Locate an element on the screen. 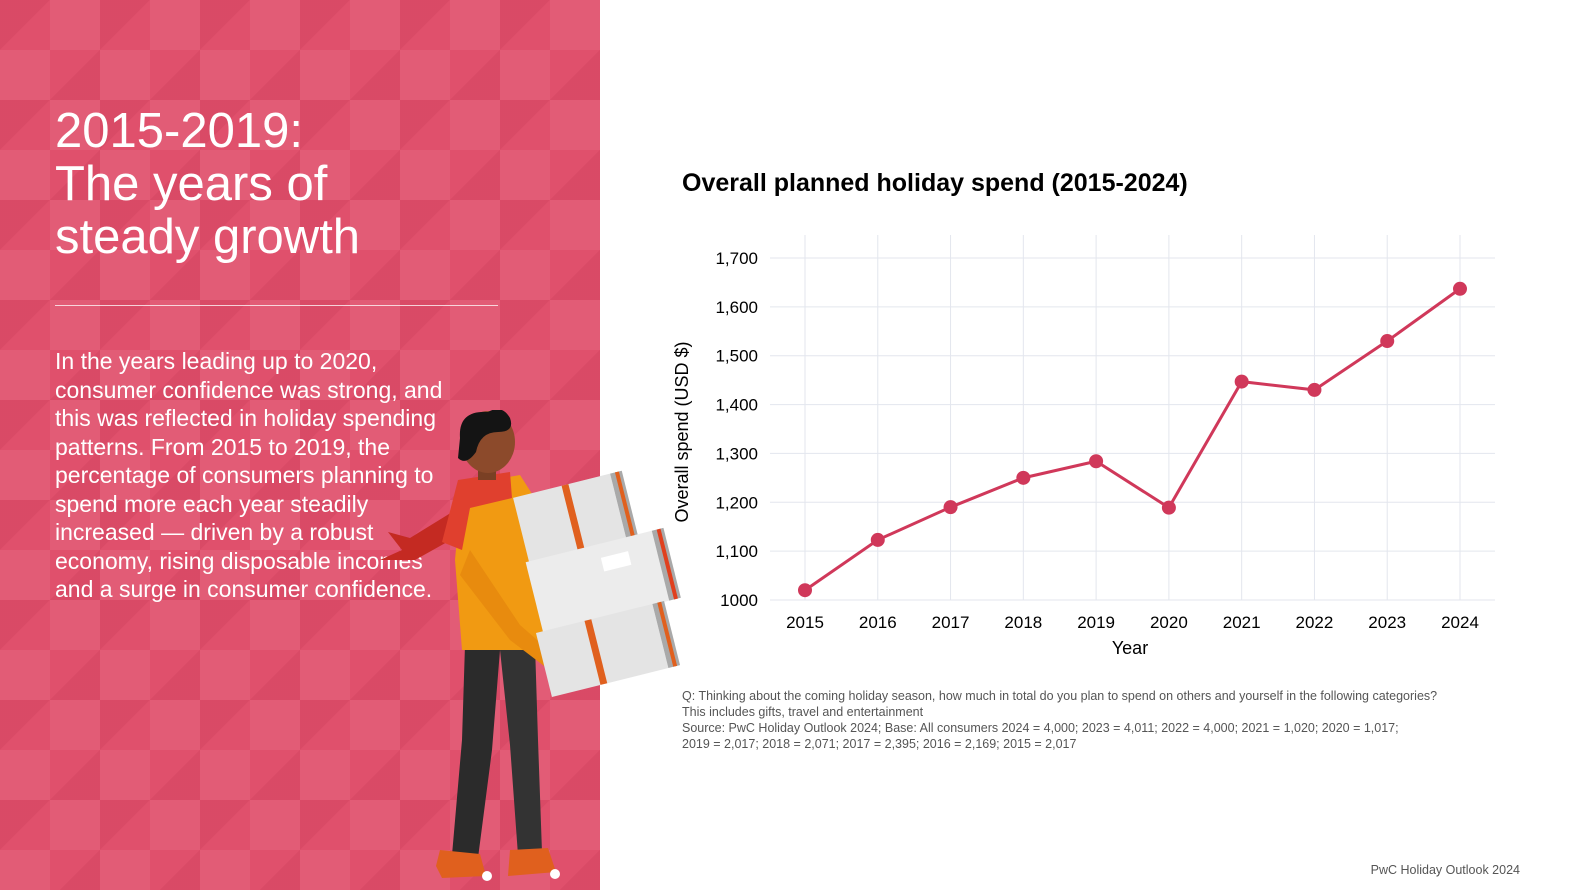  y-tick-label: 1000 is located at coordinates (739, 600).